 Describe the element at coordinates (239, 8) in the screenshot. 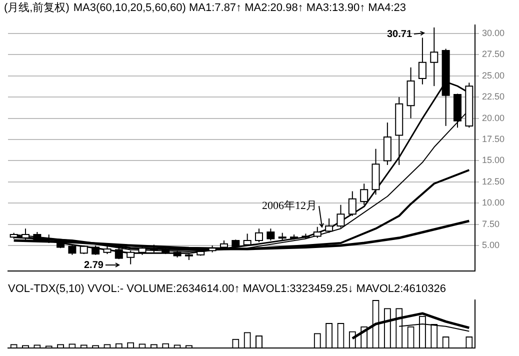

I see `chart-subtitle: MA3(60,10,20,5,60,60) MA1:7.87↑ MA2:20.98↑ MA3:13.90↑ MA4:23` at that location.